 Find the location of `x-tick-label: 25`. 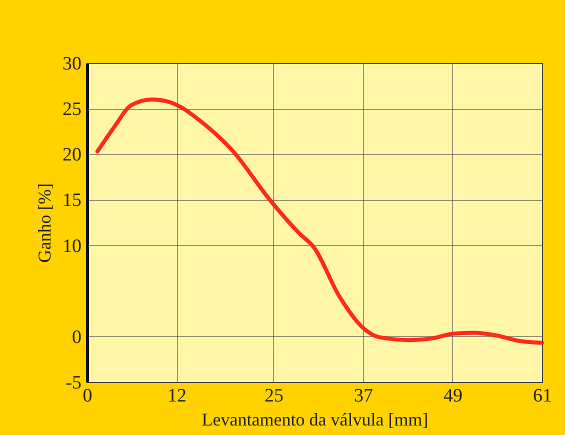

x-tick-label: 25 is located at coordinates (274, 396).